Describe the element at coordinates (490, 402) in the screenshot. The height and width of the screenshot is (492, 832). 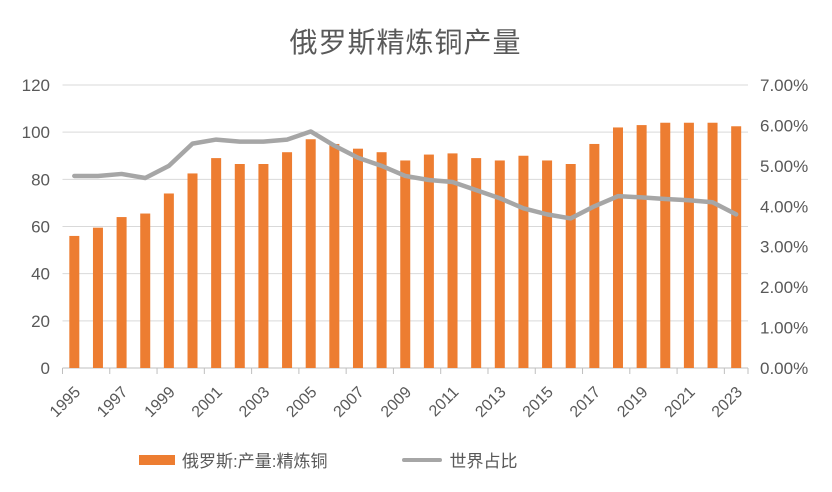
I see `x-axis-tick-label: 2013` at that location.